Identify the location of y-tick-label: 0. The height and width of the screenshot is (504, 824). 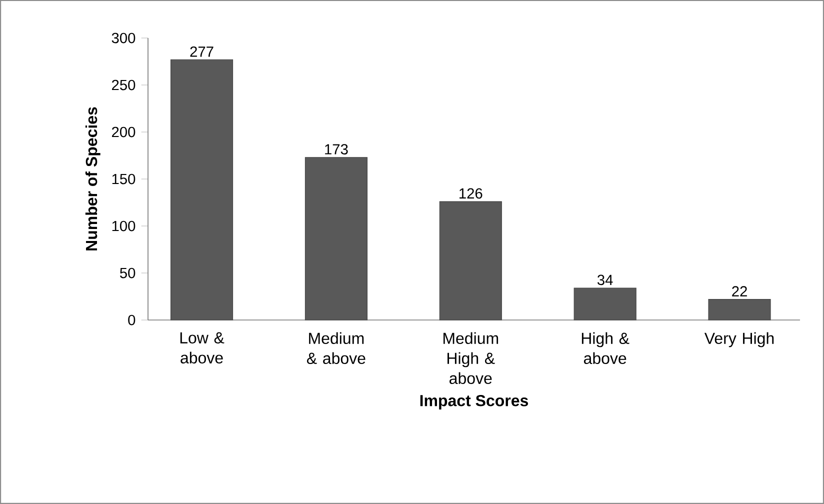
(132, 320).